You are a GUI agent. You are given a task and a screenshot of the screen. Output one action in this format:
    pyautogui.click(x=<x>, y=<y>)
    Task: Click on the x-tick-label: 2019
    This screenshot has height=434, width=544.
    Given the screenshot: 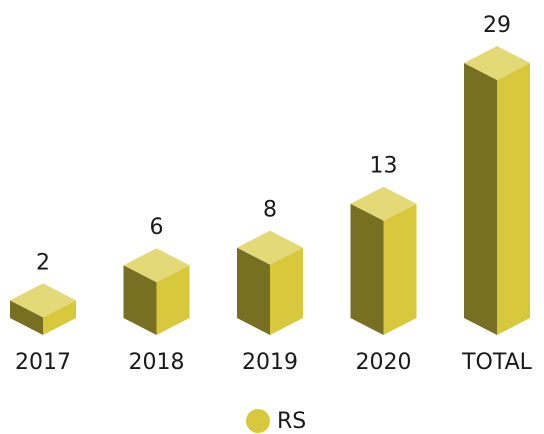 What is the action you would take?
    pyautogui.click(x=270, y=362)
    